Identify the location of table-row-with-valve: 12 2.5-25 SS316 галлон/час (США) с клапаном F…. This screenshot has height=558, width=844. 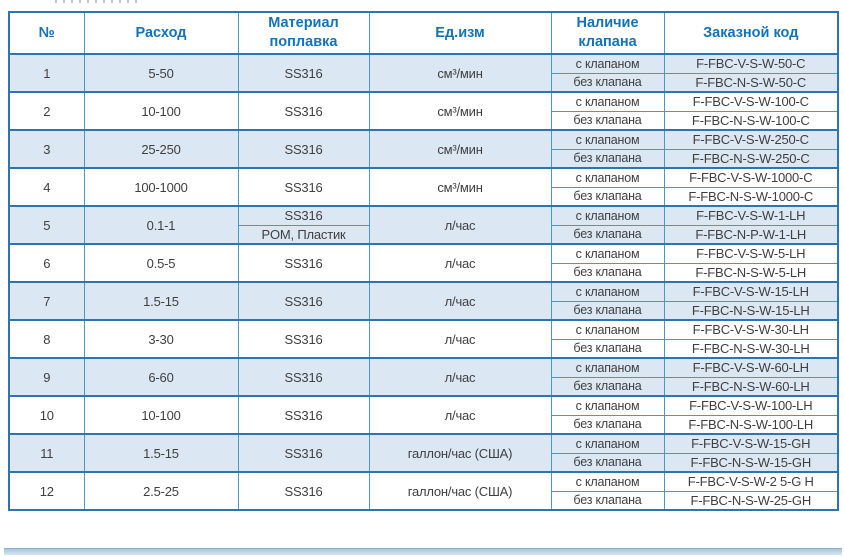
(423, 490).